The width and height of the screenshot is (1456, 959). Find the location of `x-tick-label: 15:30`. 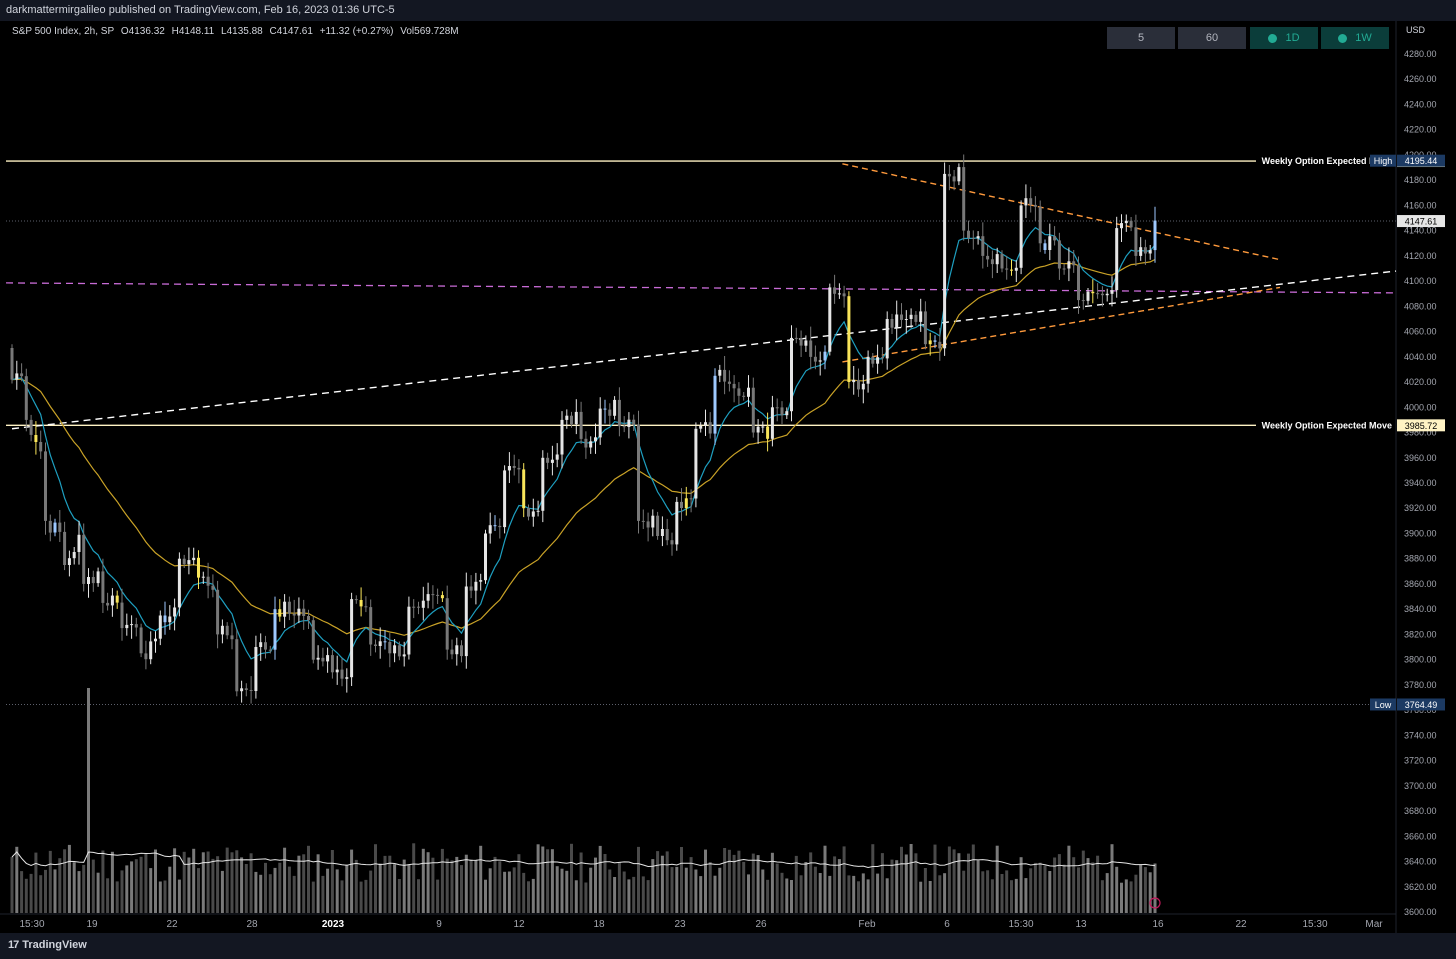

x-tick-label: 15:30 is located at coordinates (1314, 924).